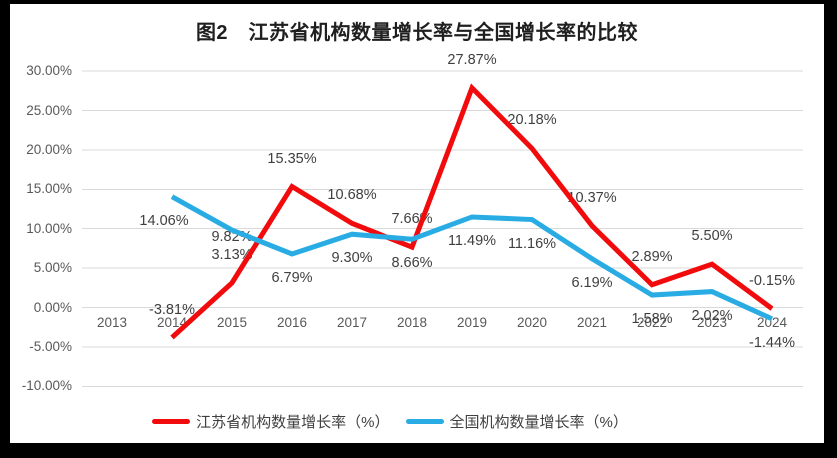 Image resolution: width=837 pixels, height=458 pixels. What do you see at coordinates (652, 256) in the screenshot?
I see `data-label: 2.89%` at bounding box center [652, 256].